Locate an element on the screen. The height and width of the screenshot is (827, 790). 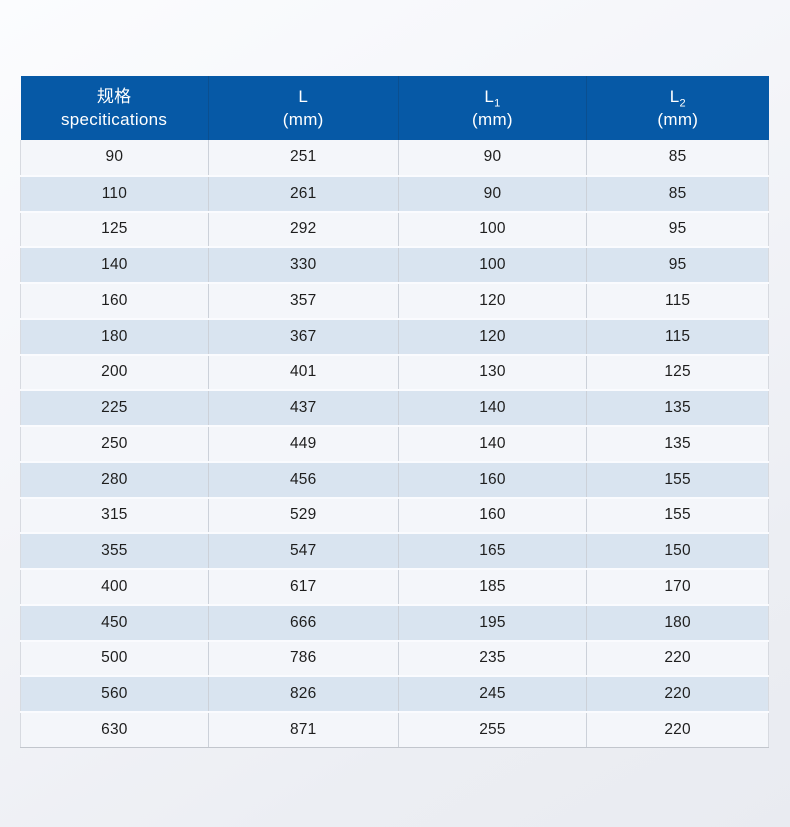
table-row: 630 871 255 220 is located at coordinates (394, 730).